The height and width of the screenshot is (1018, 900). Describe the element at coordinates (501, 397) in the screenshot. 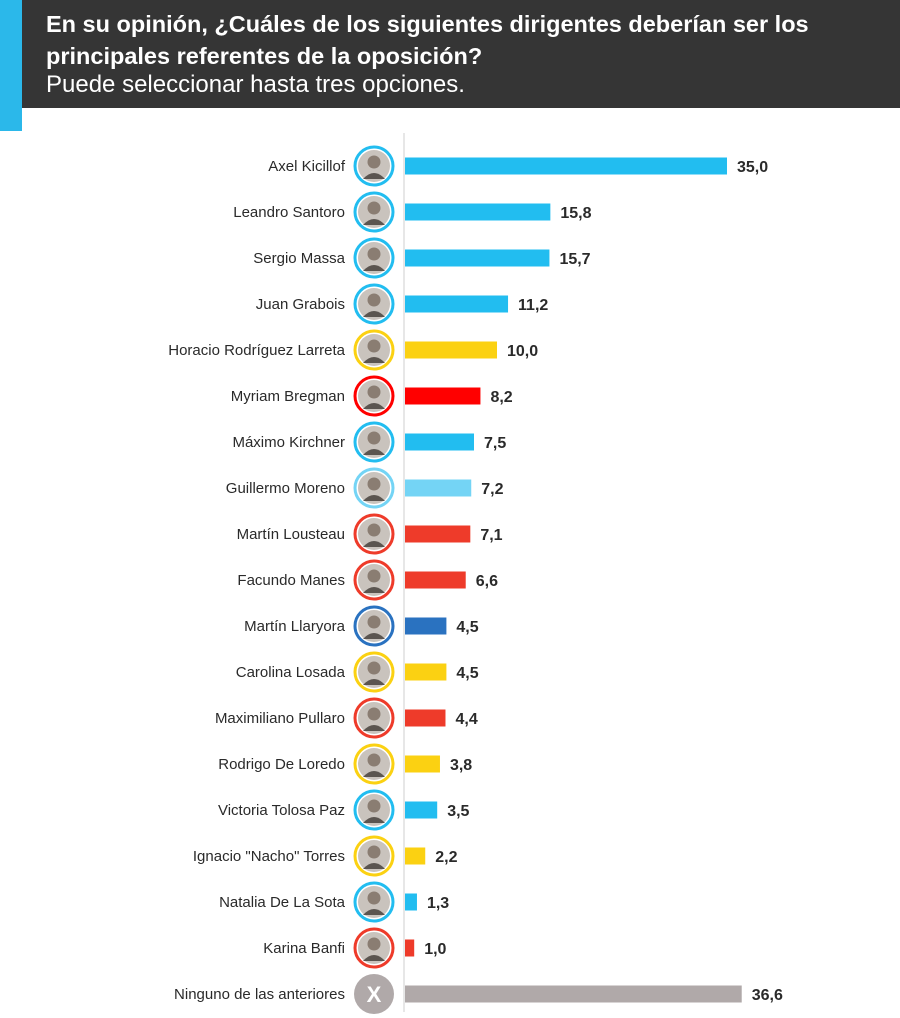

I see `value-label: 8,2` at that location.